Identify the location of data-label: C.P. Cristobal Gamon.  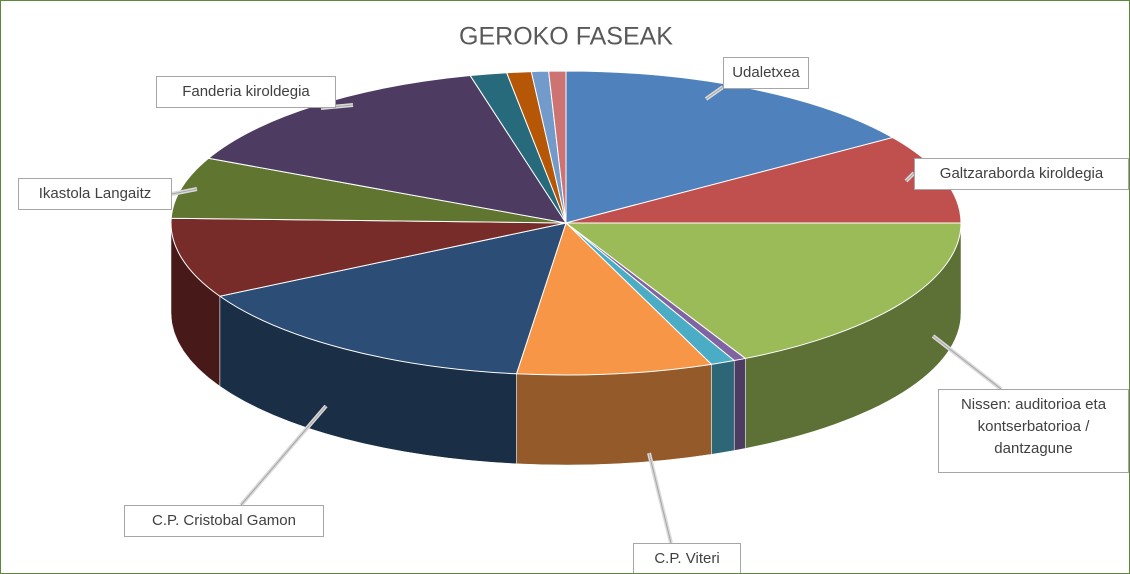
(224, 521).